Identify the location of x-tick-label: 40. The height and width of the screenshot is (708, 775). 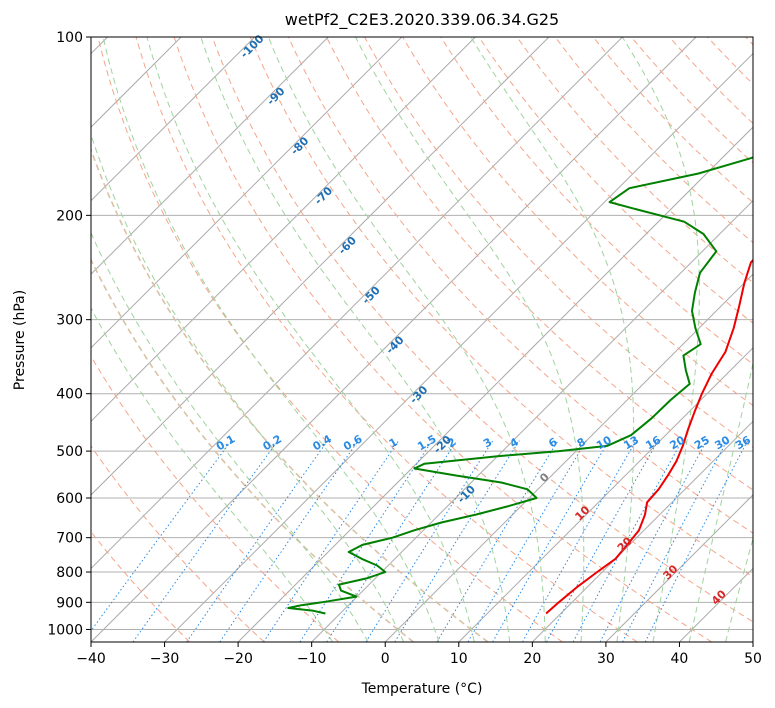
(680, 659).